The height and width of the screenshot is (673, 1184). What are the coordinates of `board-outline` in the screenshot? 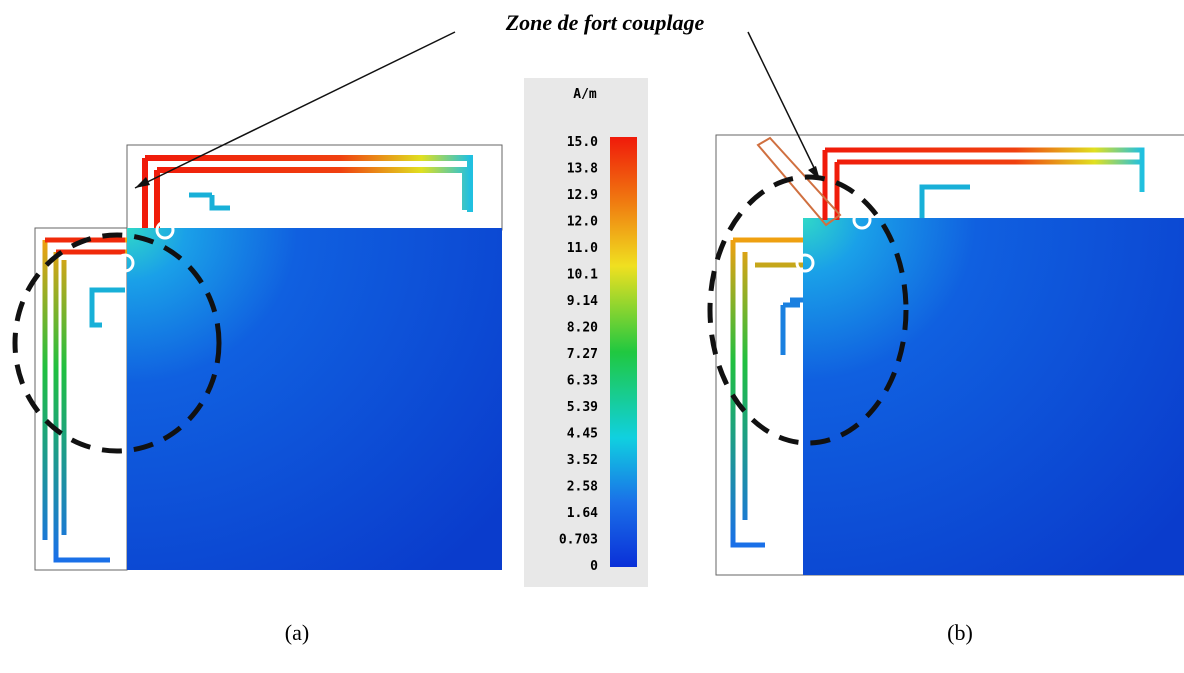 It's located at (81, 399).